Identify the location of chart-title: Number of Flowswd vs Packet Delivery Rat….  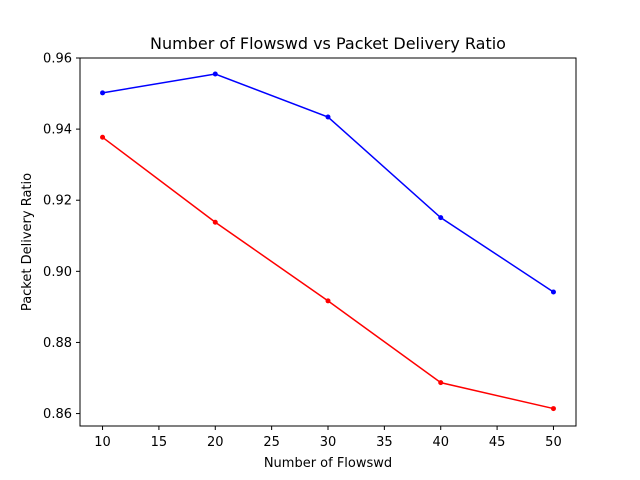
(328, 43).